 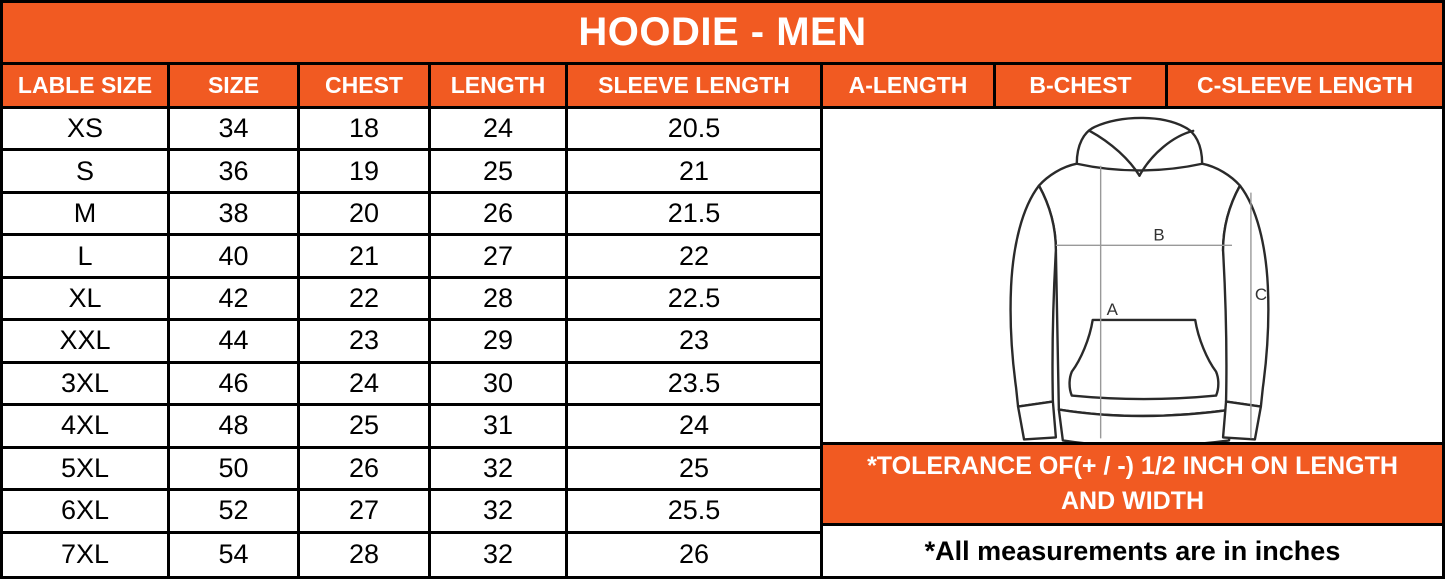 What do you see at coordinates (86, 470) in the screenshot?
I see `row-label: 5XL` at bounding box center [86, 470].